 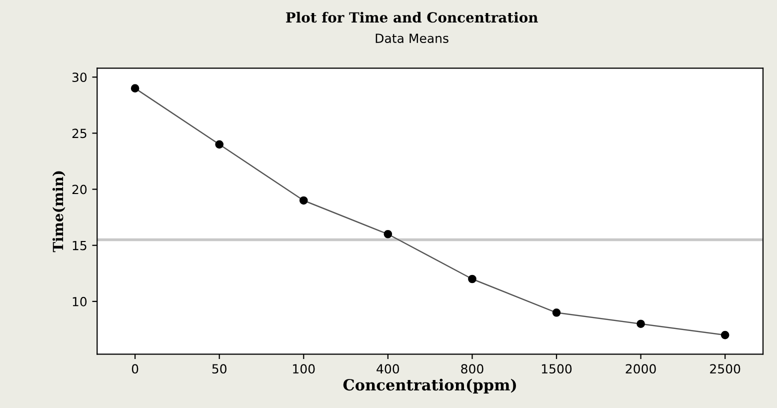 What do you see at coordinates (59, 211) in the screenshot?
I see `y-axis-title: Time(min)` at bounding box center [59, 211].